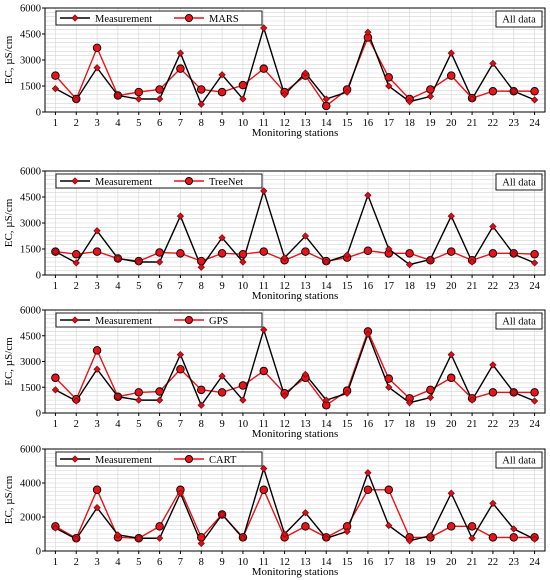 Image resolution: width=550 pixels, height=580 pixels. I want to click on x-tick-label: 10, so click(243, 562).